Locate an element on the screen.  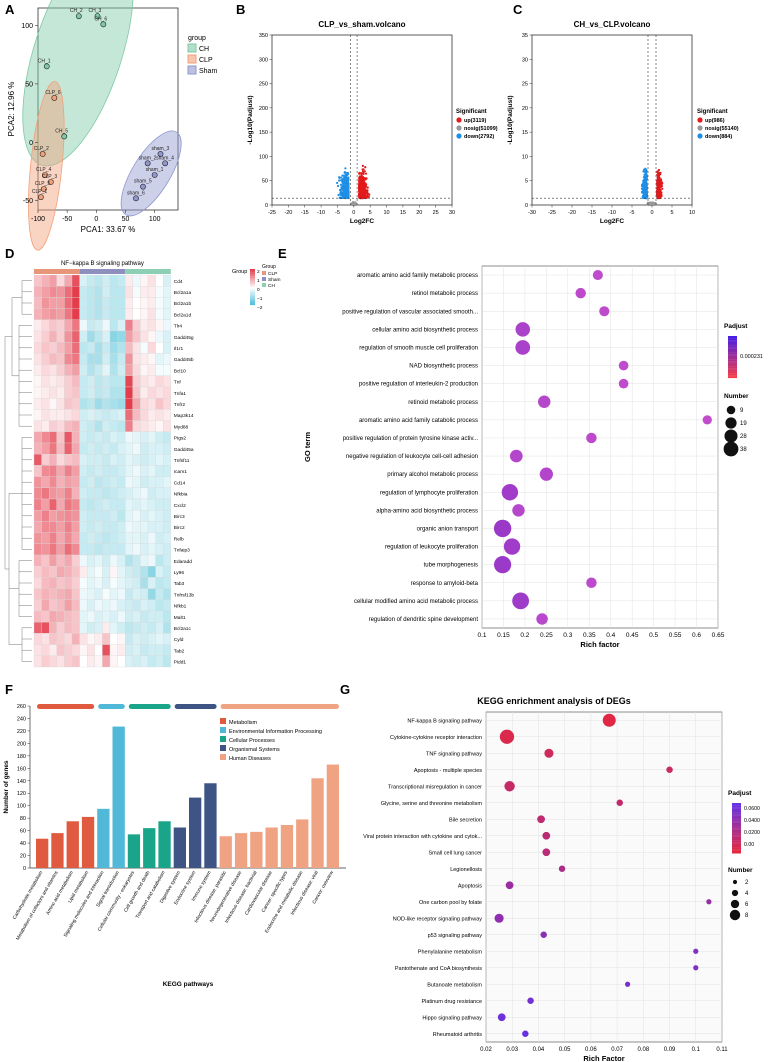
x-tick-label: -30 is located at coordinates (532, 213).